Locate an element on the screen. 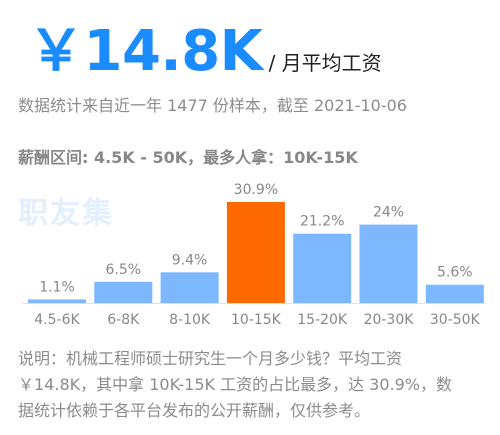  salary-range-text: 薪酬区间: 4.5K - 50K，最多人拿：10K-15K is located at coordinates (188, 157).